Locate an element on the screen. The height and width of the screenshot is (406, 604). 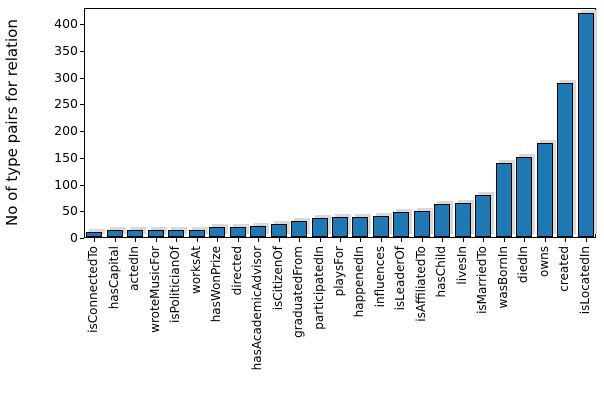
x-tick-label-worksAt: worksAt is located at coordinates (195, 270).